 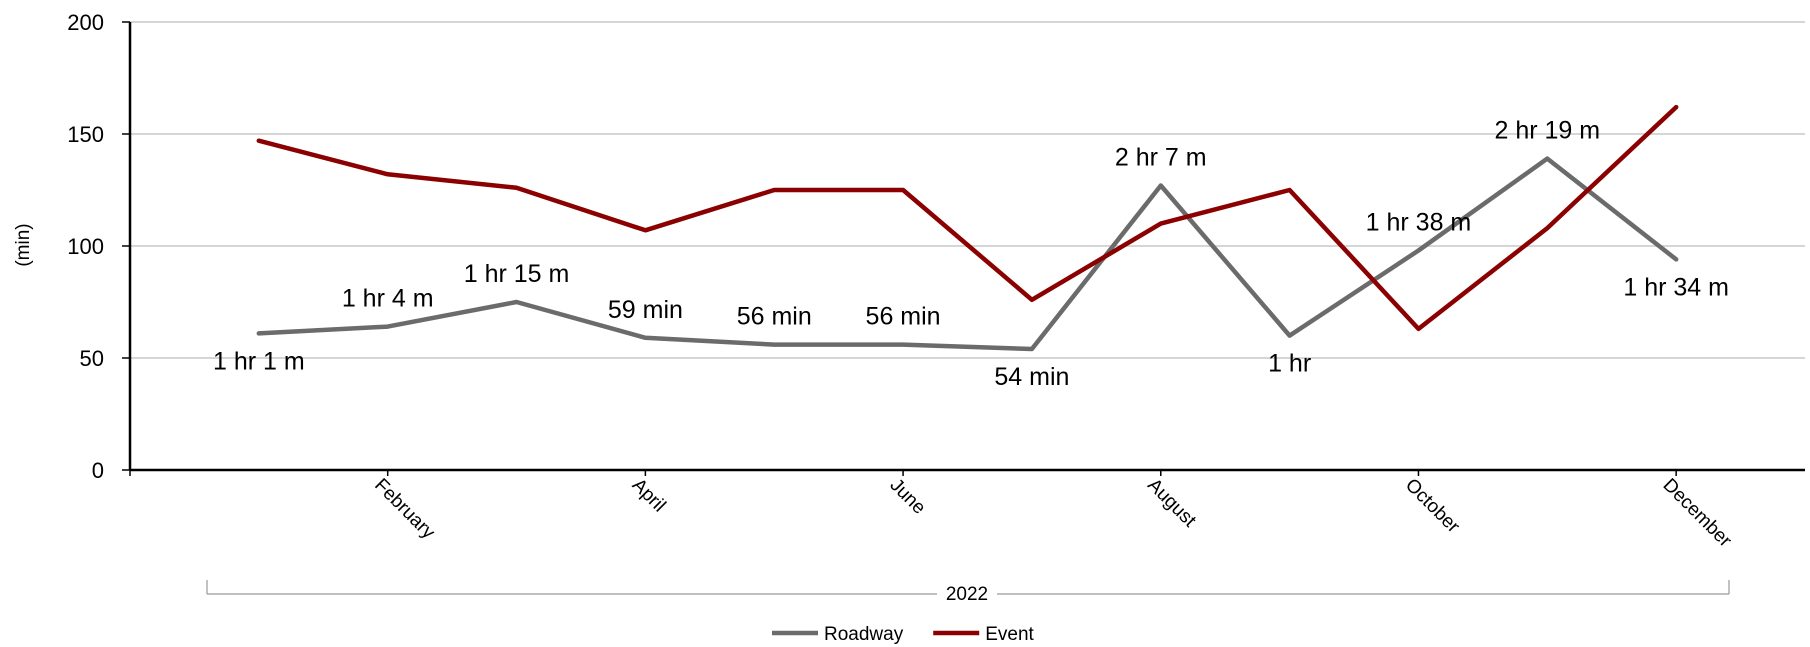 I want to click on data-label: 1 hr 4 m, so click(x=388, y=299).